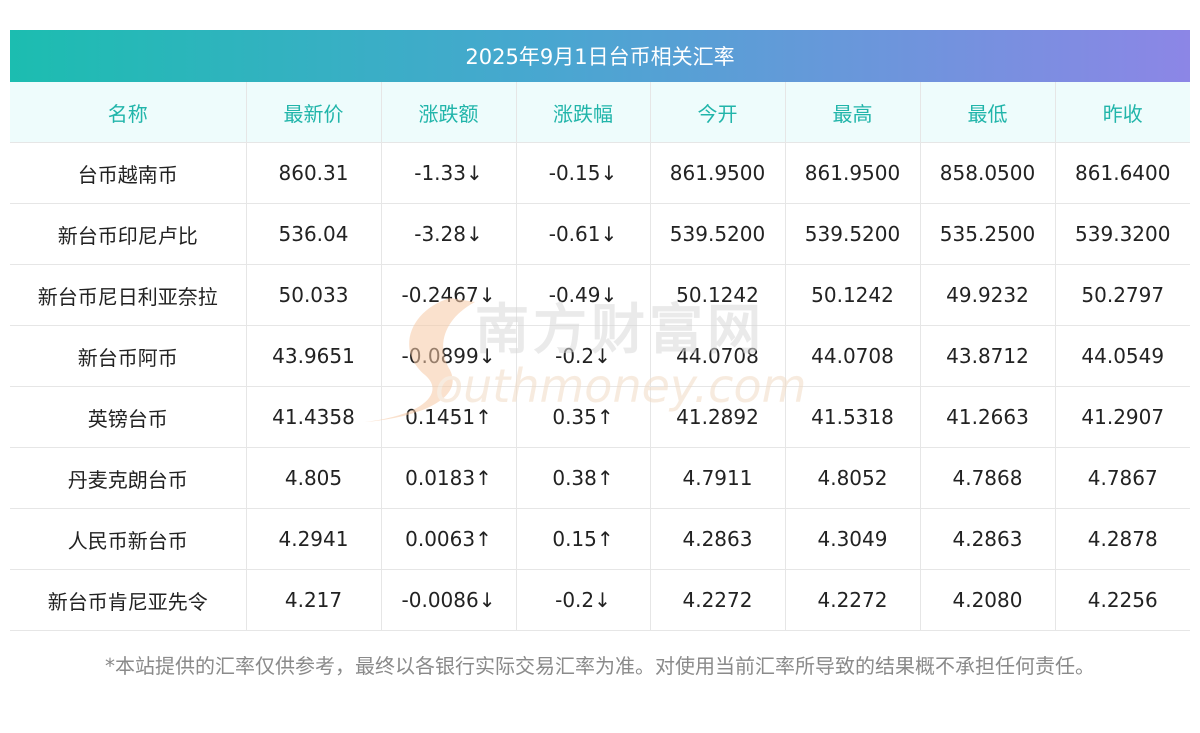  I want to click on cell-change: 0.1451↑, so click(449, 417).